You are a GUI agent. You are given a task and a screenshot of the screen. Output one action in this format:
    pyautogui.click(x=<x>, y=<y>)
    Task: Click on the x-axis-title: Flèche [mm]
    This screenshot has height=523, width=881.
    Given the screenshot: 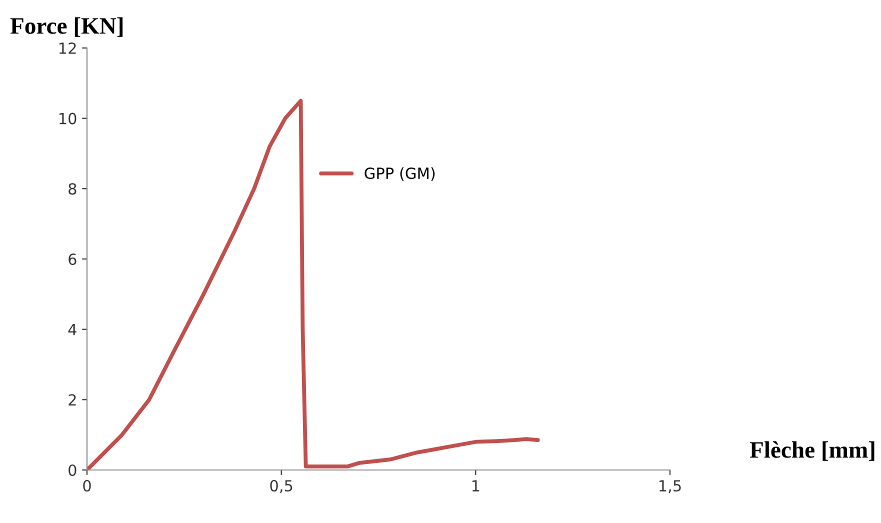 What is the action you would take?
    pyautogui.click(x=812, y=451)
    